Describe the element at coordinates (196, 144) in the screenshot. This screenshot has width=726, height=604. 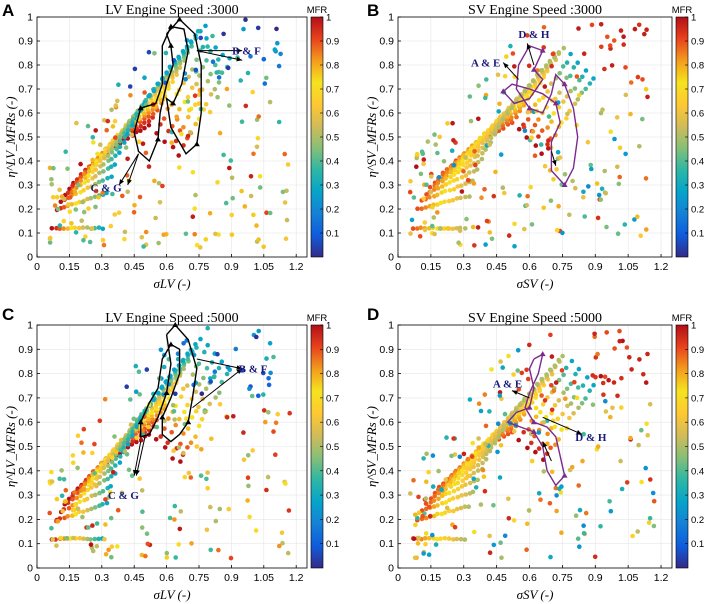
I see `trajectory-arrowhead` at that location.